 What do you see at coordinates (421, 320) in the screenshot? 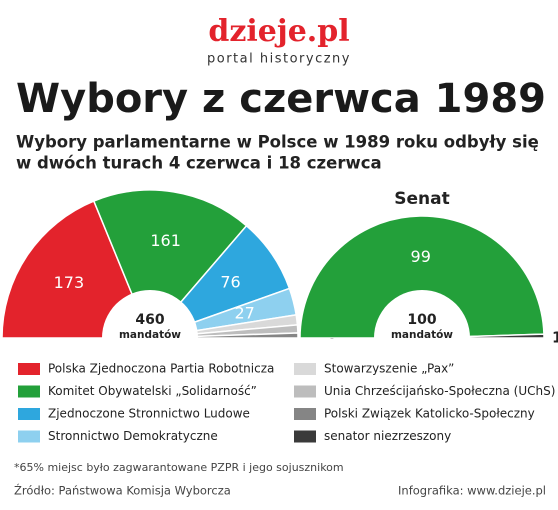
I see `total: 100` at bounding box center [421, 320].